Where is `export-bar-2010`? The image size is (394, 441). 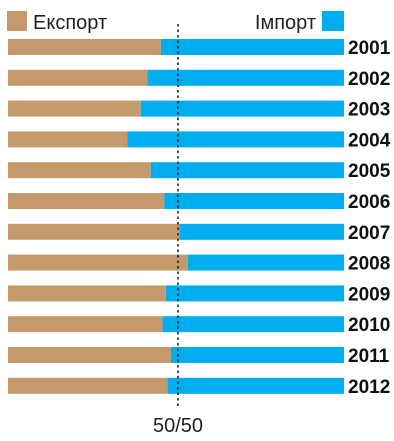
export-bar-2010 is located at coordinates (85, 324).